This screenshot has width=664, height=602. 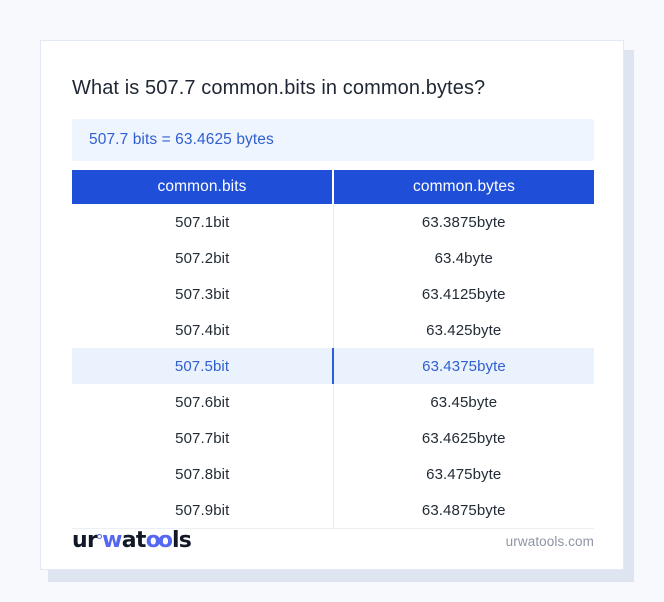 I want to click on cell-bits: 507.6bit, so click(x=203, y=402).